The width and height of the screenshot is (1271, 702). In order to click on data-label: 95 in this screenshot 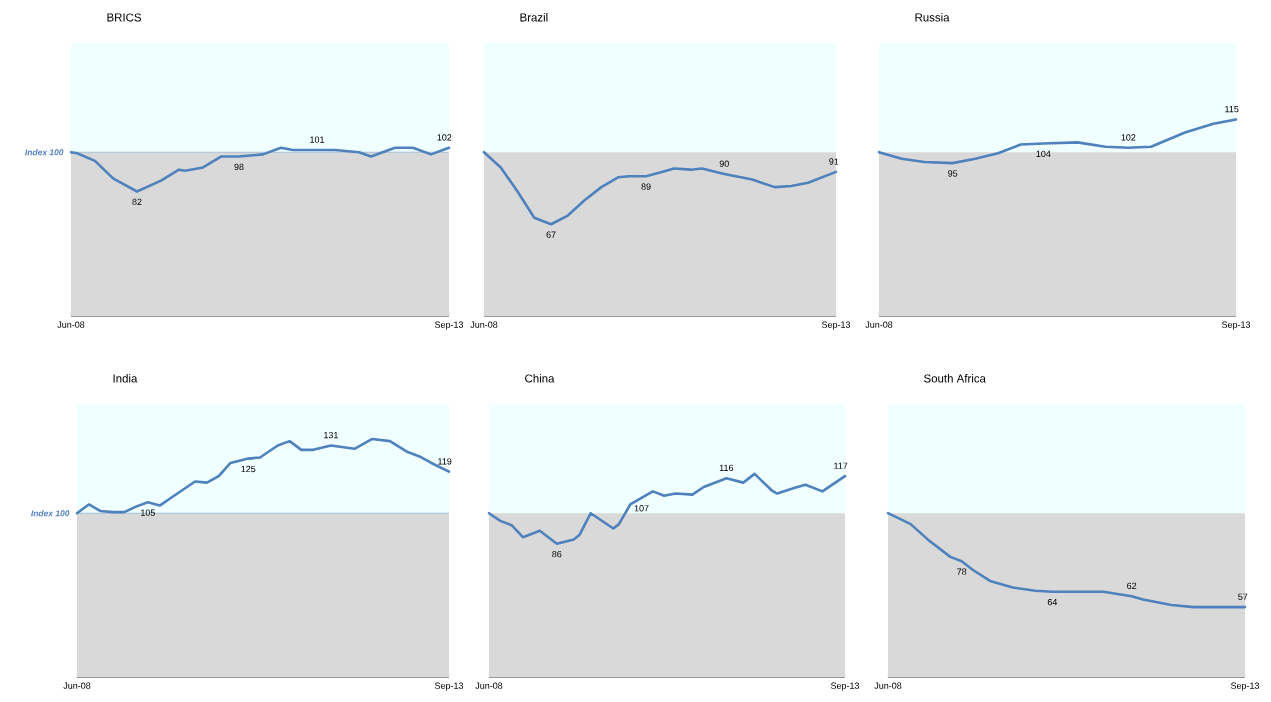, I will do `click(953, 173)`.